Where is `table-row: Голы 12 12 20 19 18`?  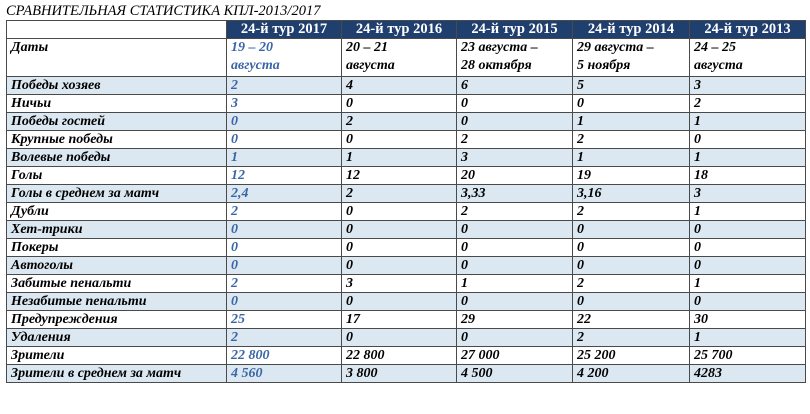
table-row: Голы 12 12 20 19 18 is located at coordinates (406, 175).